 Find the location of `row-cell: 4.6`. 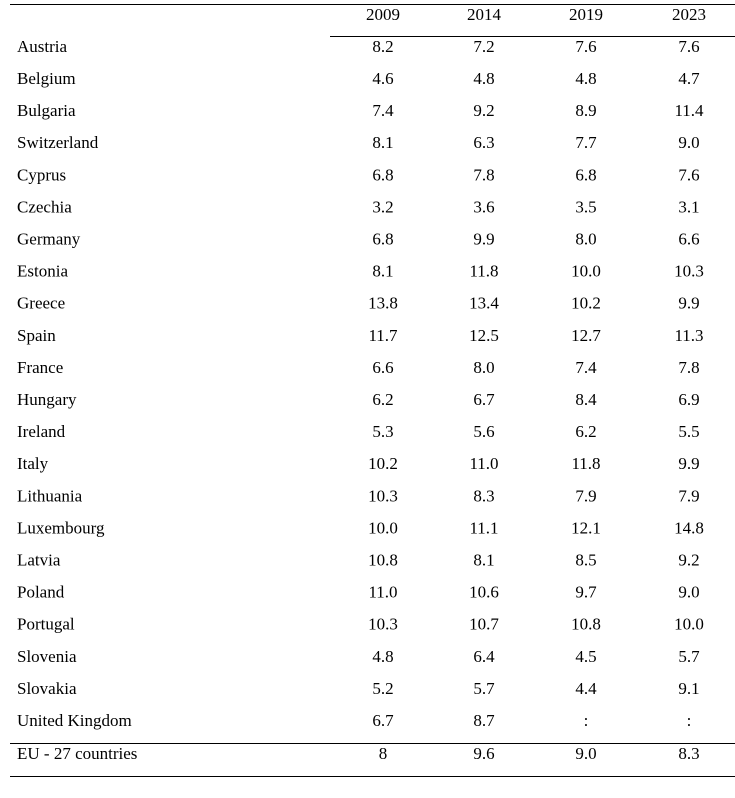

row-cell: 4.6 is located at coordinates (382, 78).